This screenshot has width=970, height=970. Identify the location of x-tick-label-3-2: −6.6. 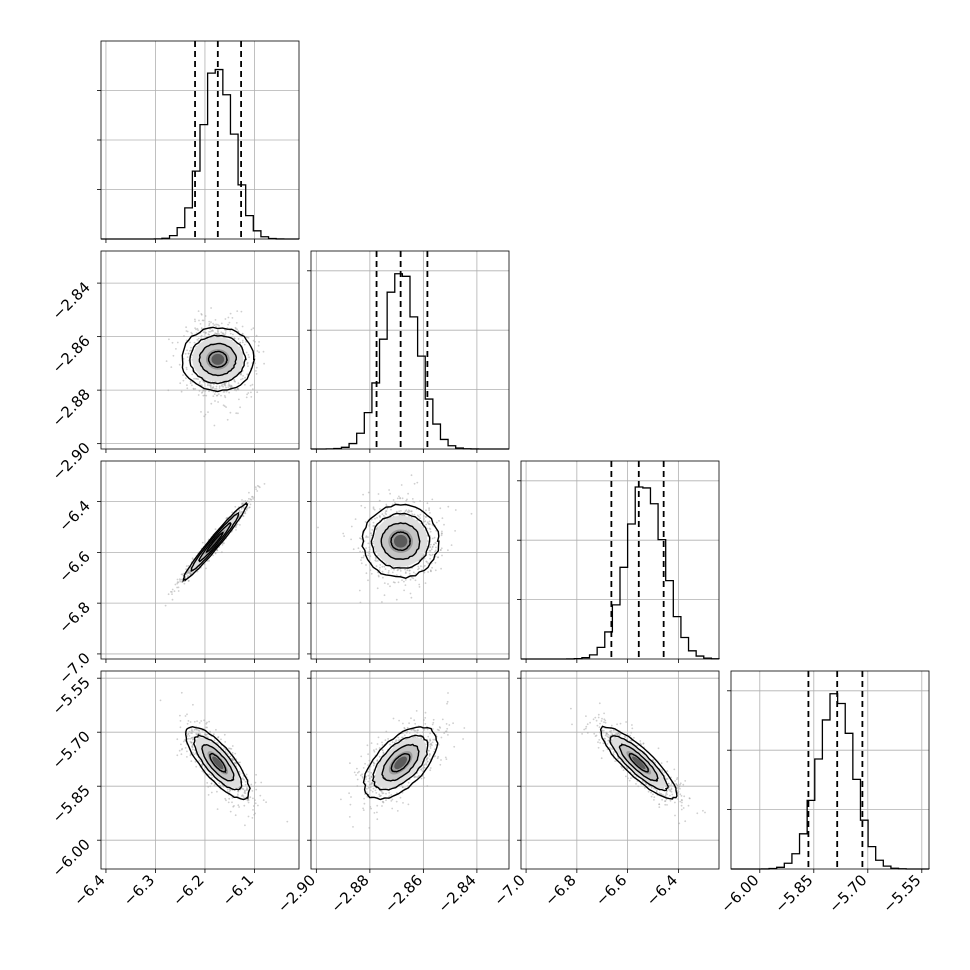
(611, 890).